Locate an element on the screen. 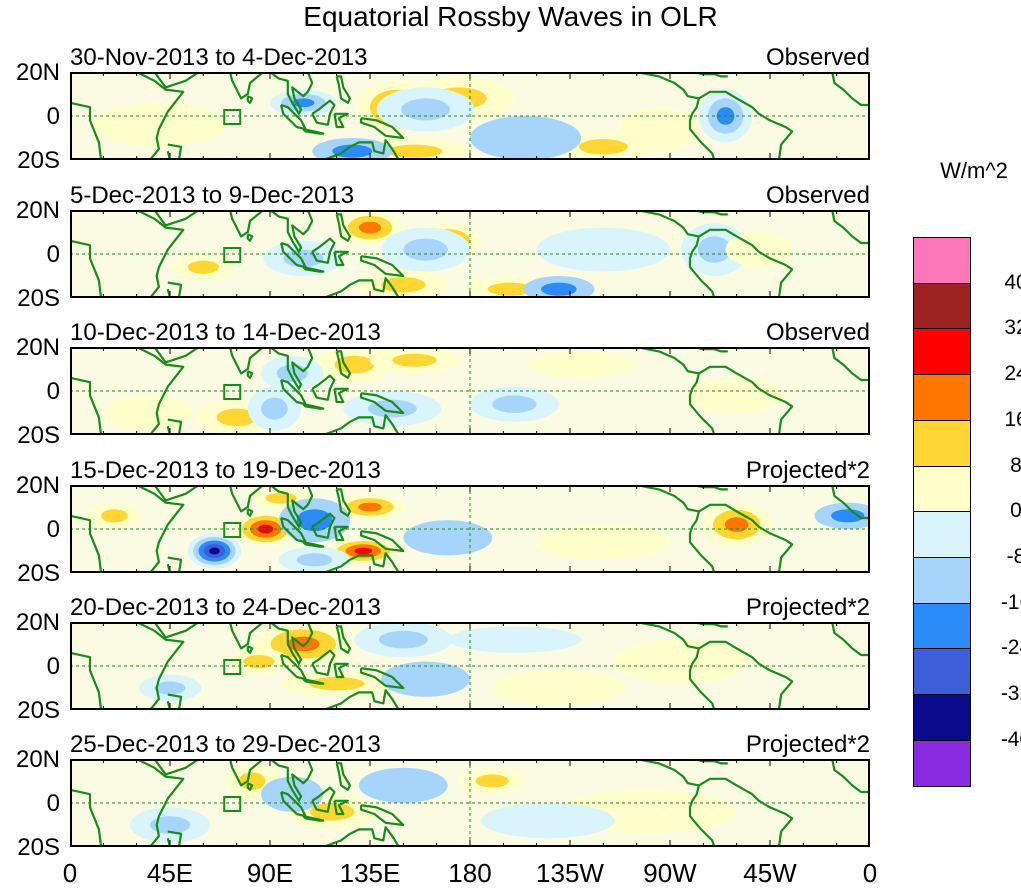 The height and width of the screenshot is (890, 1021). madagascar-outline is located at coordinates (174, 151).